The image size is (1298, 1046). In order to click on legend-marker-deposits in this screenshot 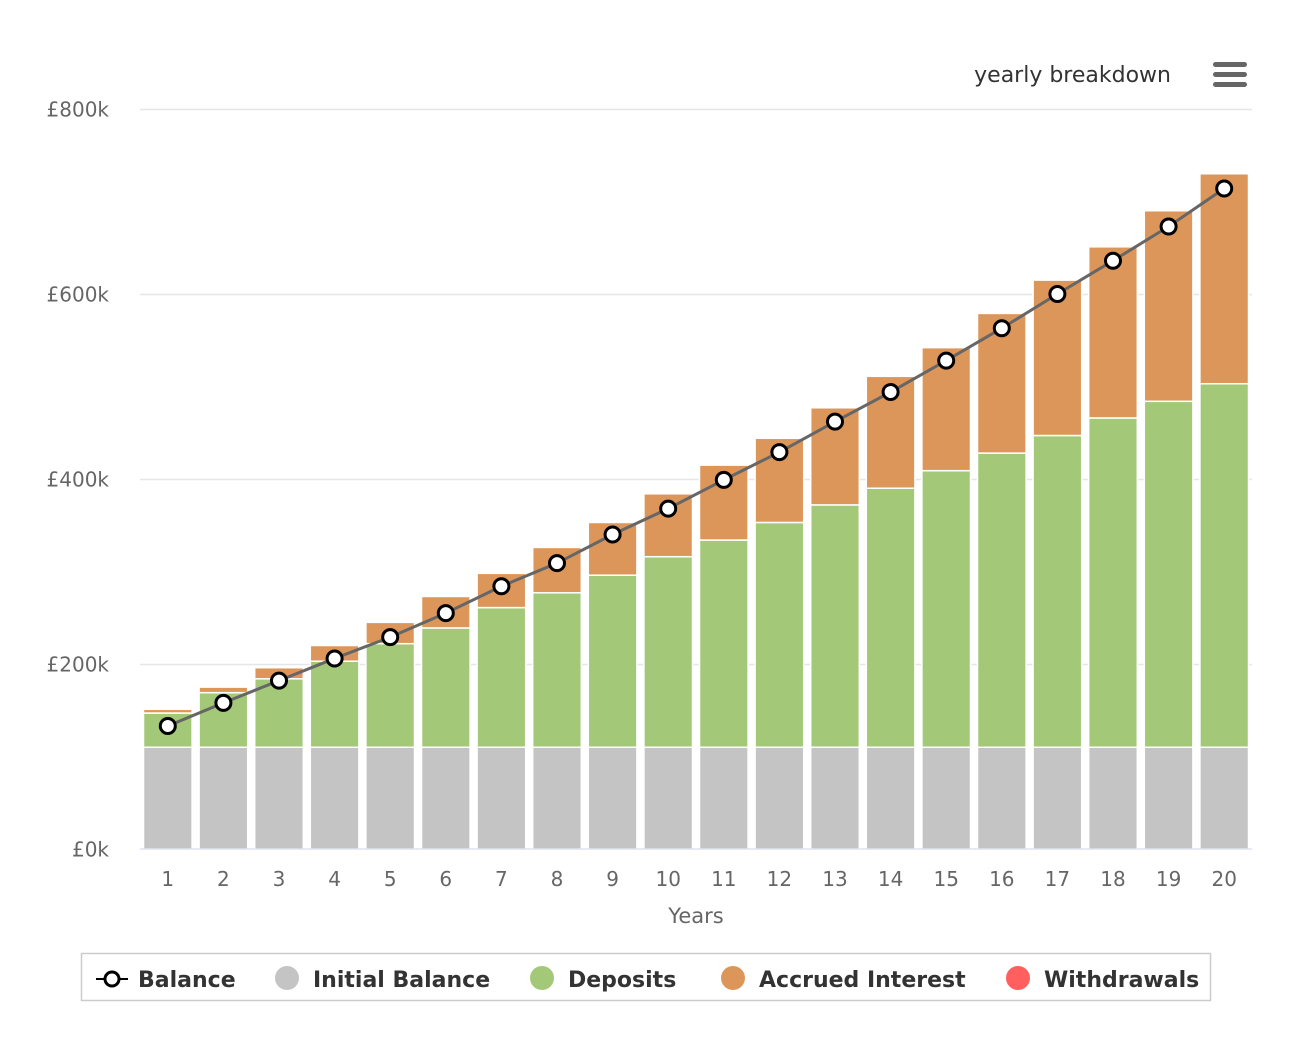, I will do `click(542, 978)`.